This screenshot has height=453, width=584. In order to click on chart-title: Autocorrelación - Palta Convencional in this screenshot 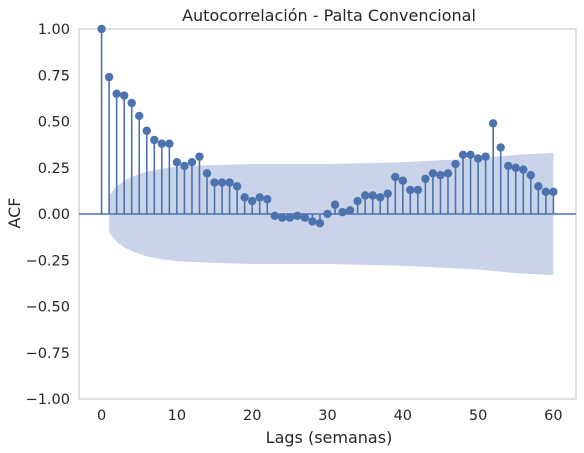, I will do `click(329, 15)`.